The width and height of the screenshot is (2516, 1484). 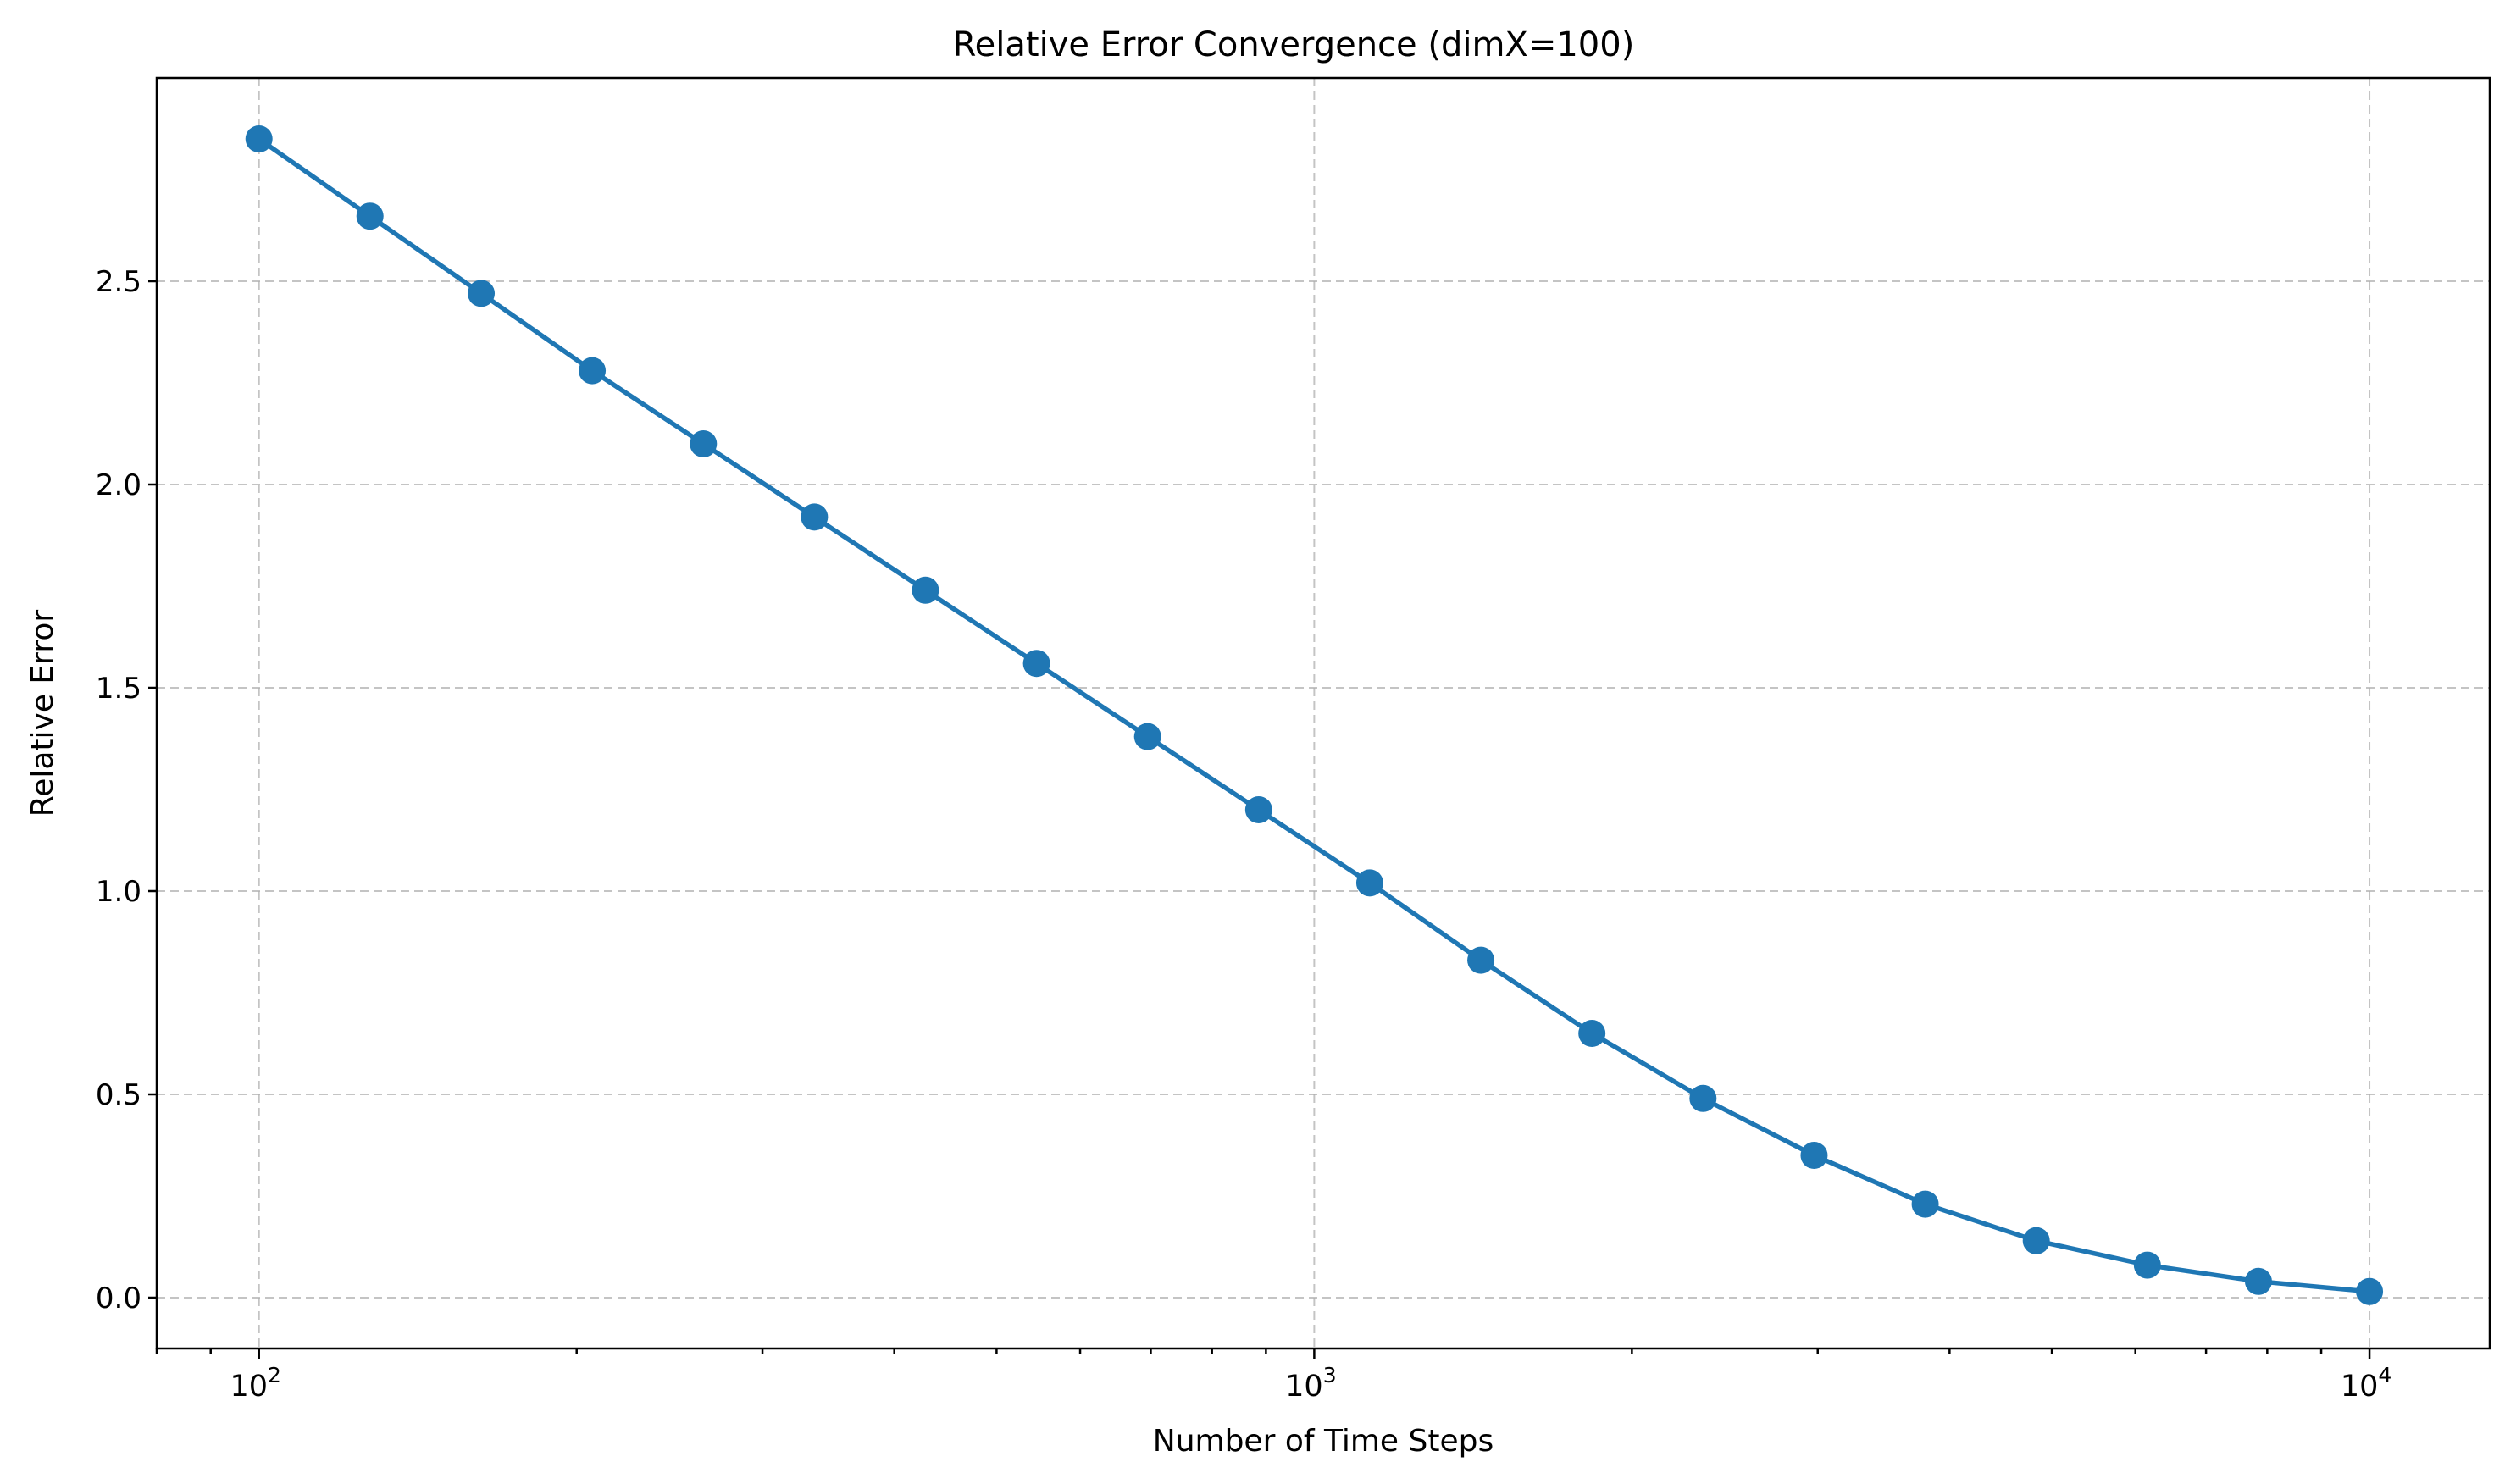 I want to click on x-tick-label: 10², so click(x=255, y=1383).